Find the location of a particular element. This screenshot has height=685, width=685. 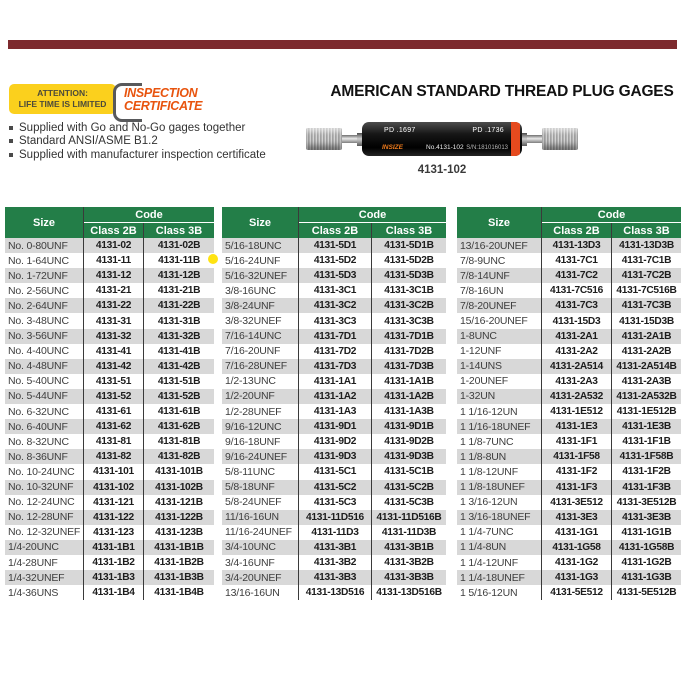

size-cell: No. 12-24UNC is located at coordinates (41, 502).